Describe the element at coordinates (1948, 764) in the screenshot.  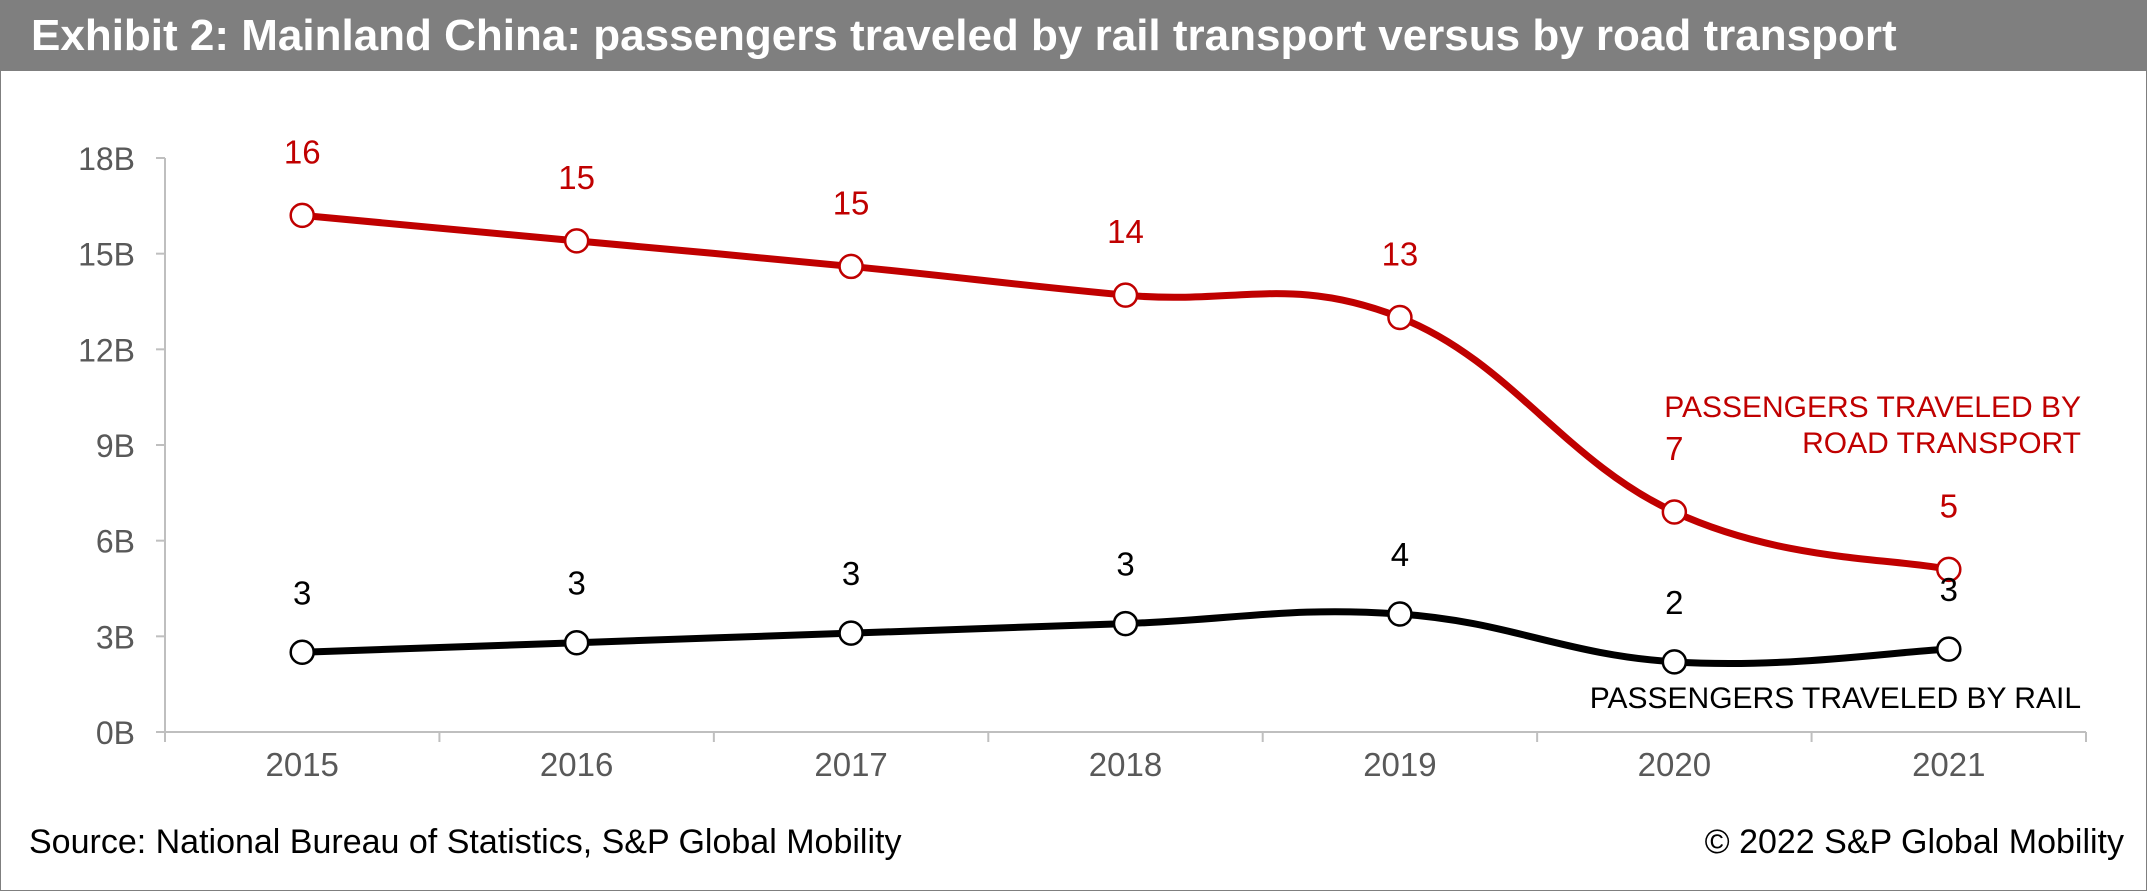
I see `x-tick-label: 2021` at that location.